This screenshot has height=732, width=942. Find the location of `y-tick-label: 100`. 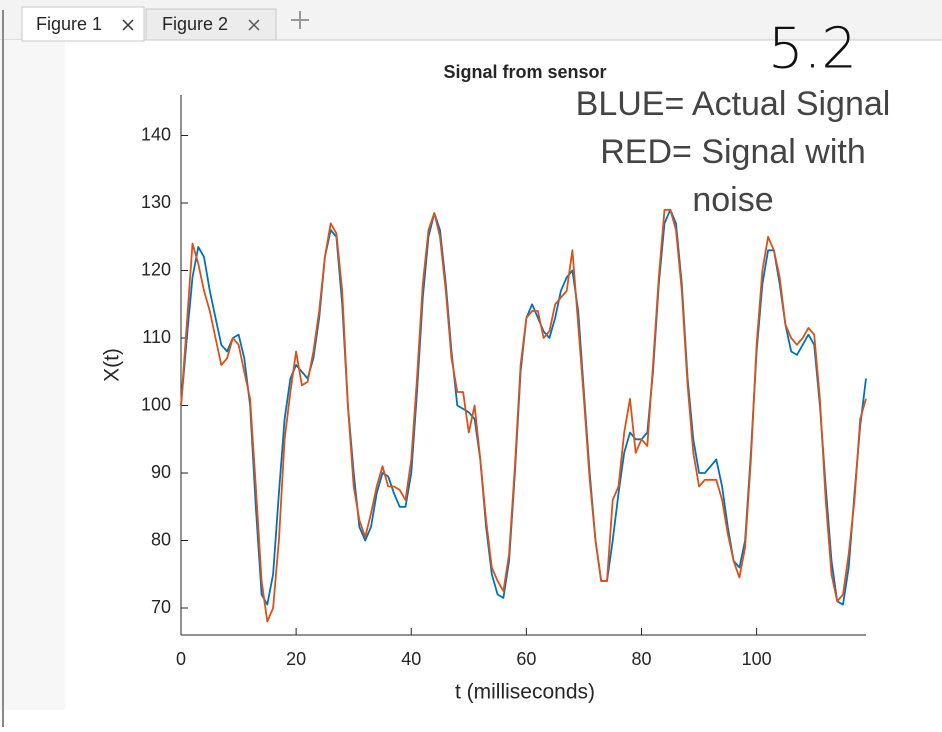

y-tick-label: 100 is located at coordinates (156, 404).